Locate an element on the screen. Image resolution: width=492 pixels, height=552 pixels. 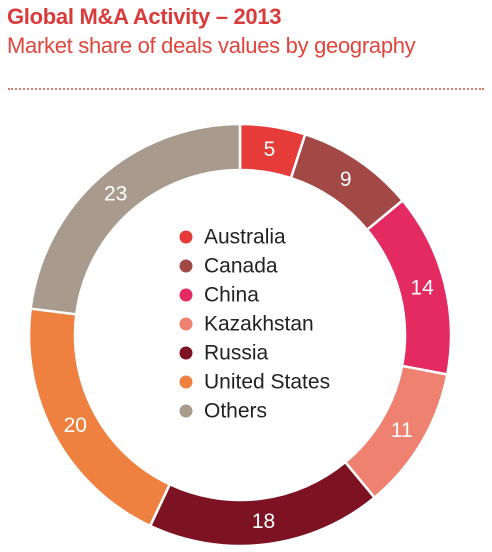
chart-title: Global M&A Activity – 2013 is located at coordinates (144, 16).